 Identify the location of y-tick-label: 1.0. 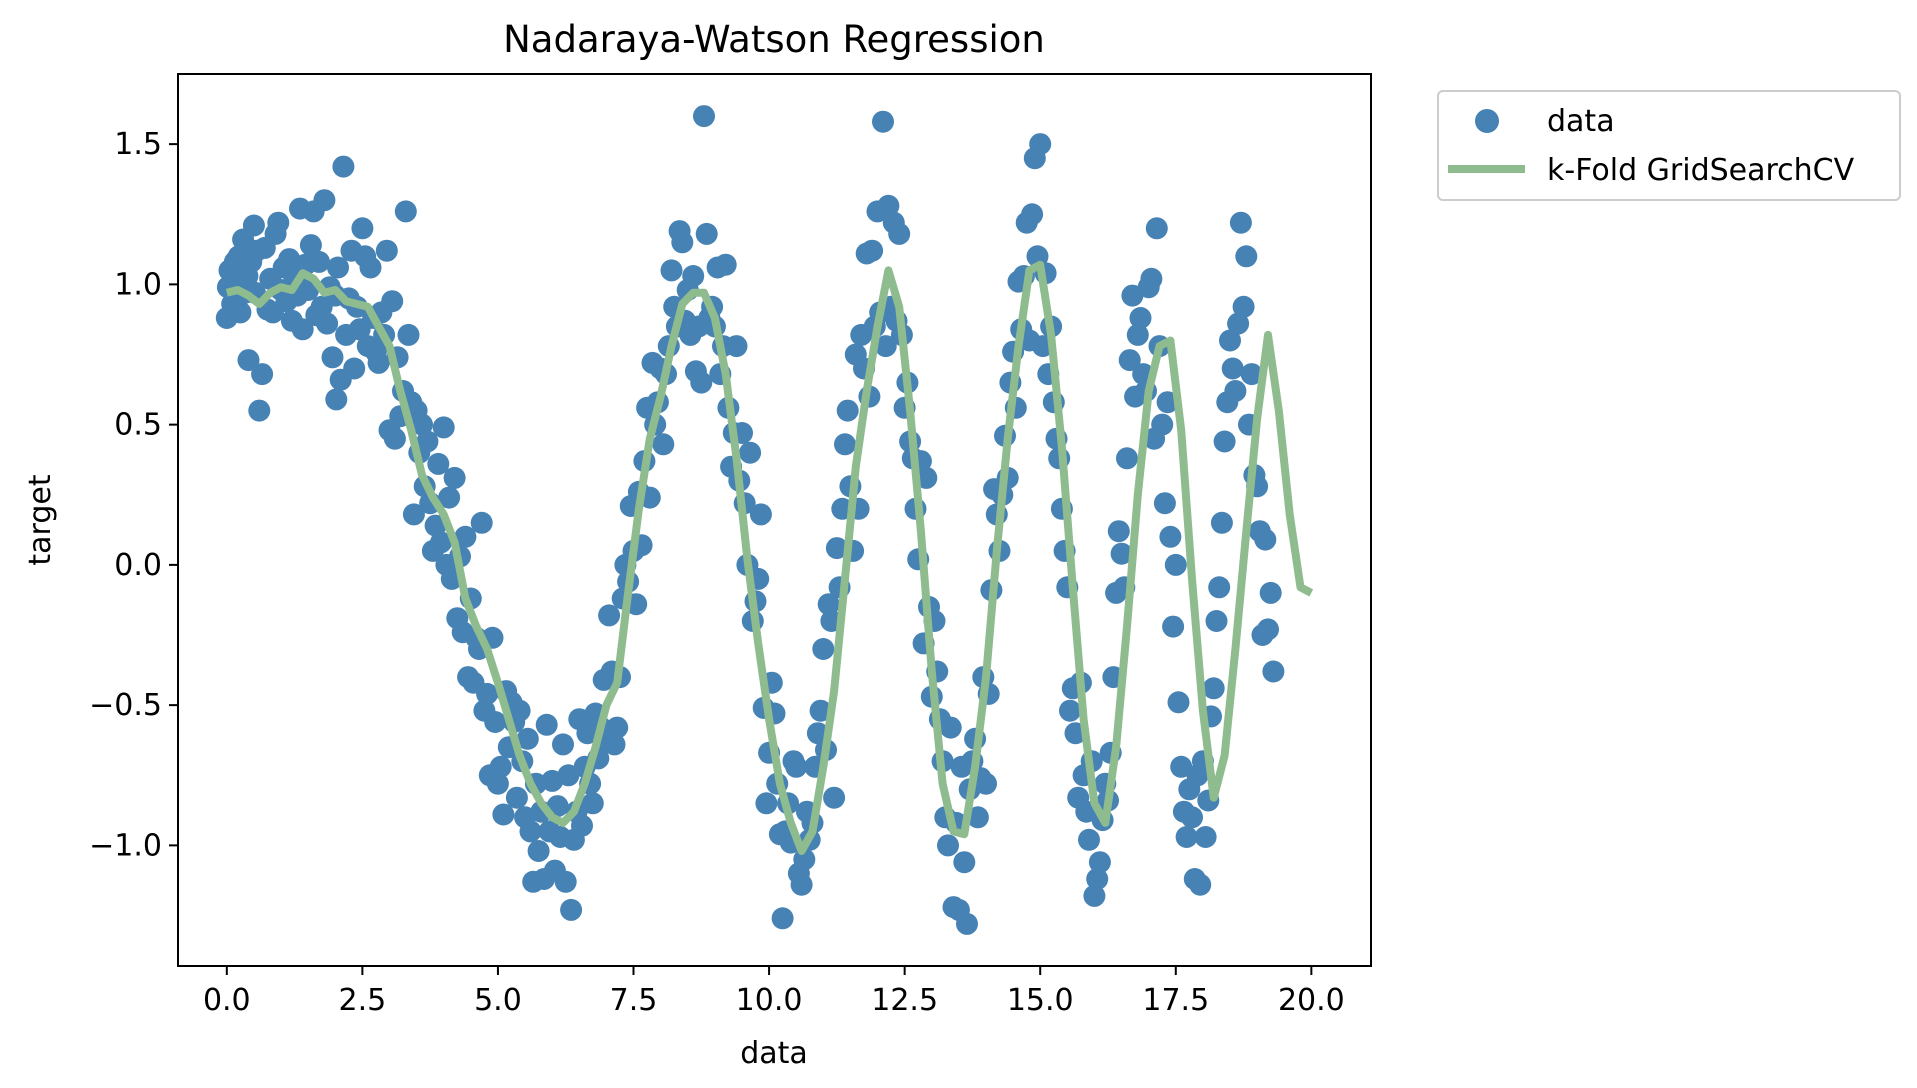
(138, 284).